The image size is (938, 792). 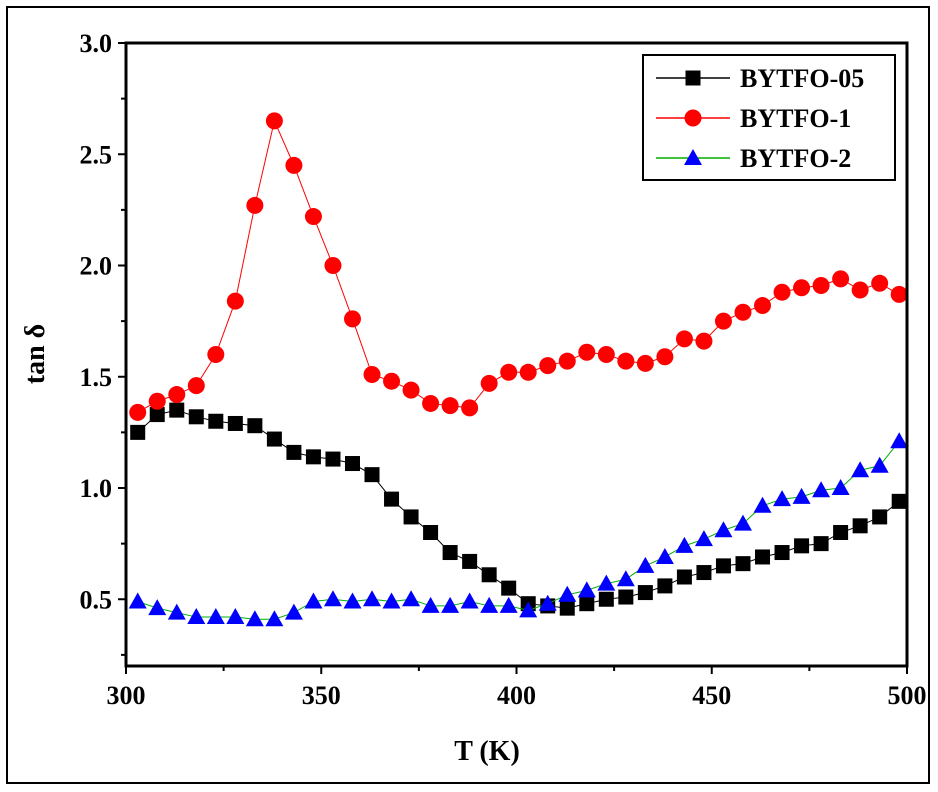 I want to click on y-tick-label: 3.0, so click(x=96, y=43).